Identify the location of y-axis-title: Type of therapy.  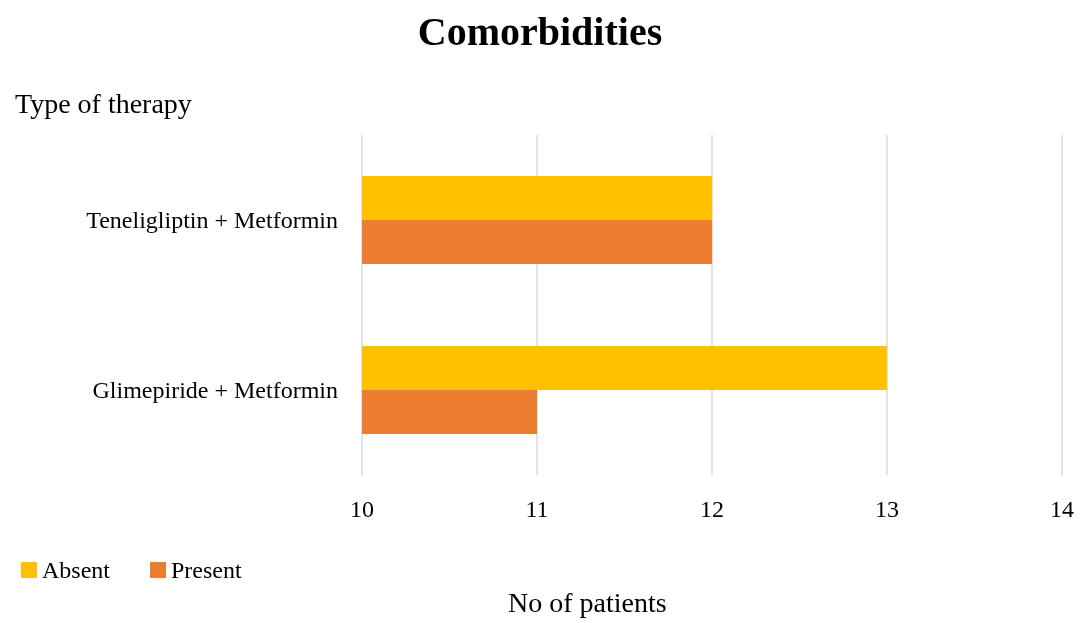
(103, 103).